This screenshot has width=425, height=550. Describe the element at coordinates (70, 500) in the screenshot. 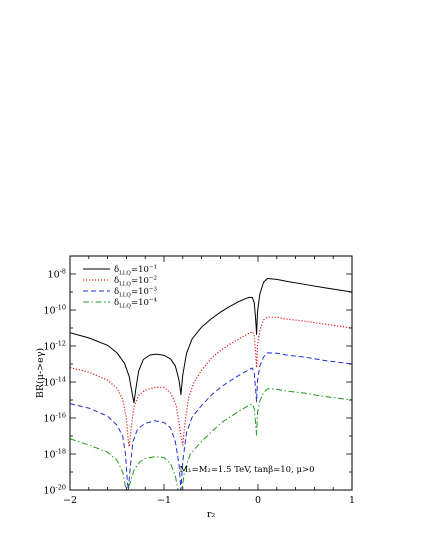

I see `x-tick-label: −2` at that location.